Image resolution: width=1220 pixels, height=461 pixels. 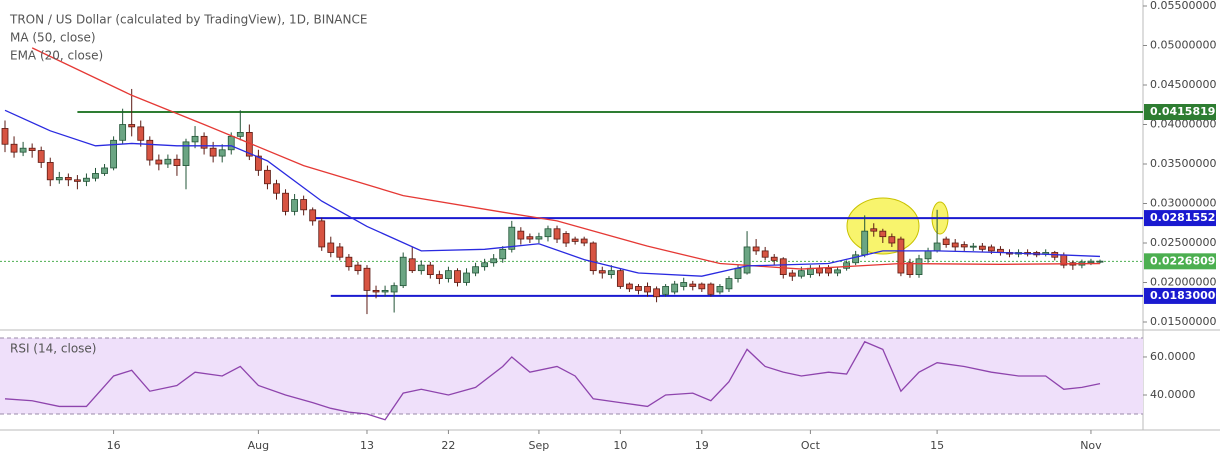 What do you see at coordinates (1183, 242) in the screenshot?
I see `y-tick-label: 0.02500000` at bounding box center [1183, 242].